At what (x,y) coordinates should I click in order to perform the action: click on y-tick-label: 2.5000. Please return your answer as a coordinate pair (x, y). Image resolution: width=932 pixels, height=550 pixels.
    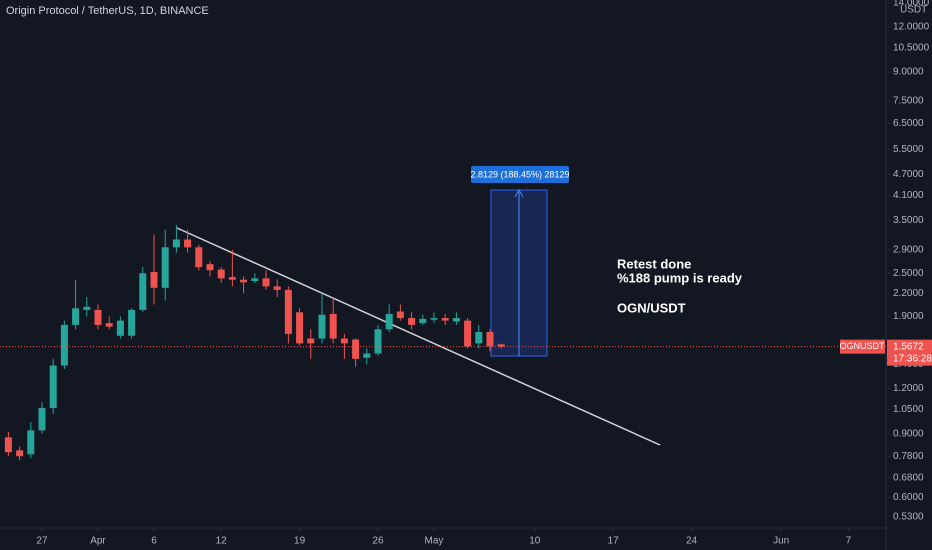
    Looking at the image, I should click on (908, 273).